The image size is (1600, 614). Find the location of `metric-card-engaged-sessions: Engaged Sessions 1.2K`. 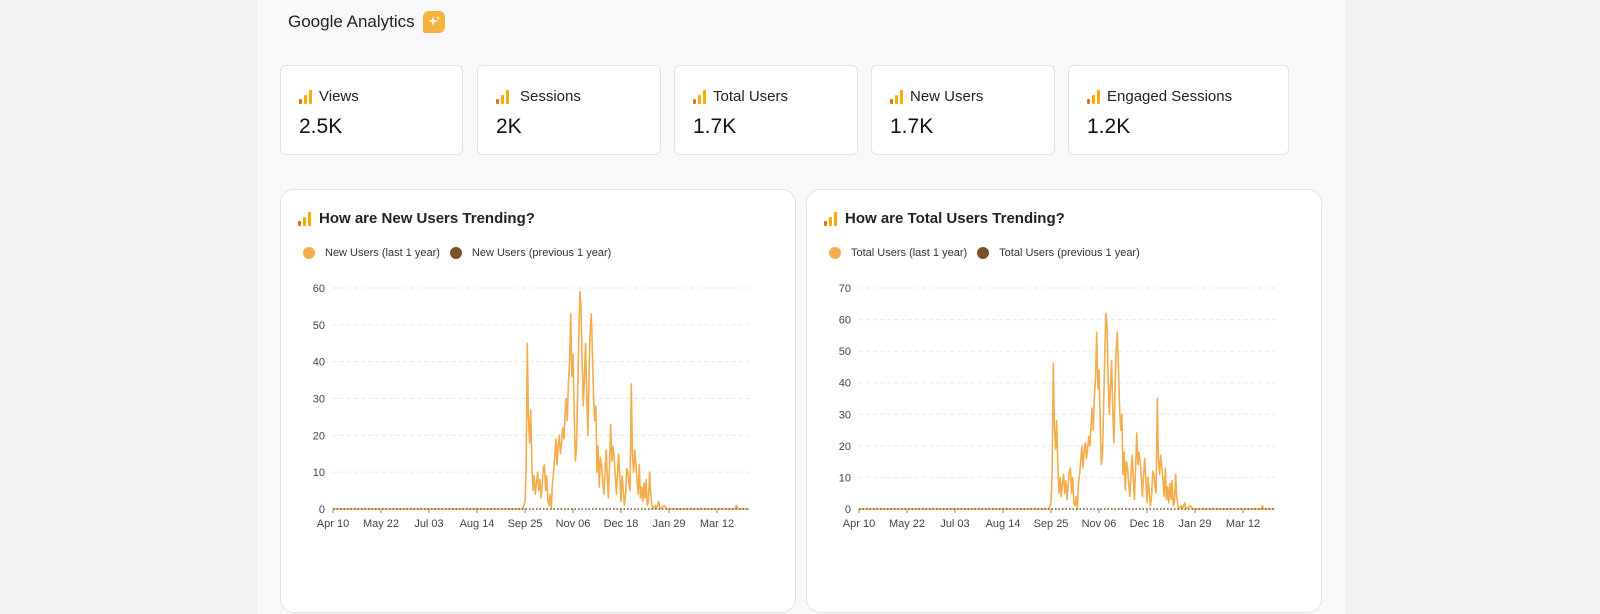

metric-card-engaged-sessions: Engaged Sessions 1.2K is located at coordinates (1178, 110).